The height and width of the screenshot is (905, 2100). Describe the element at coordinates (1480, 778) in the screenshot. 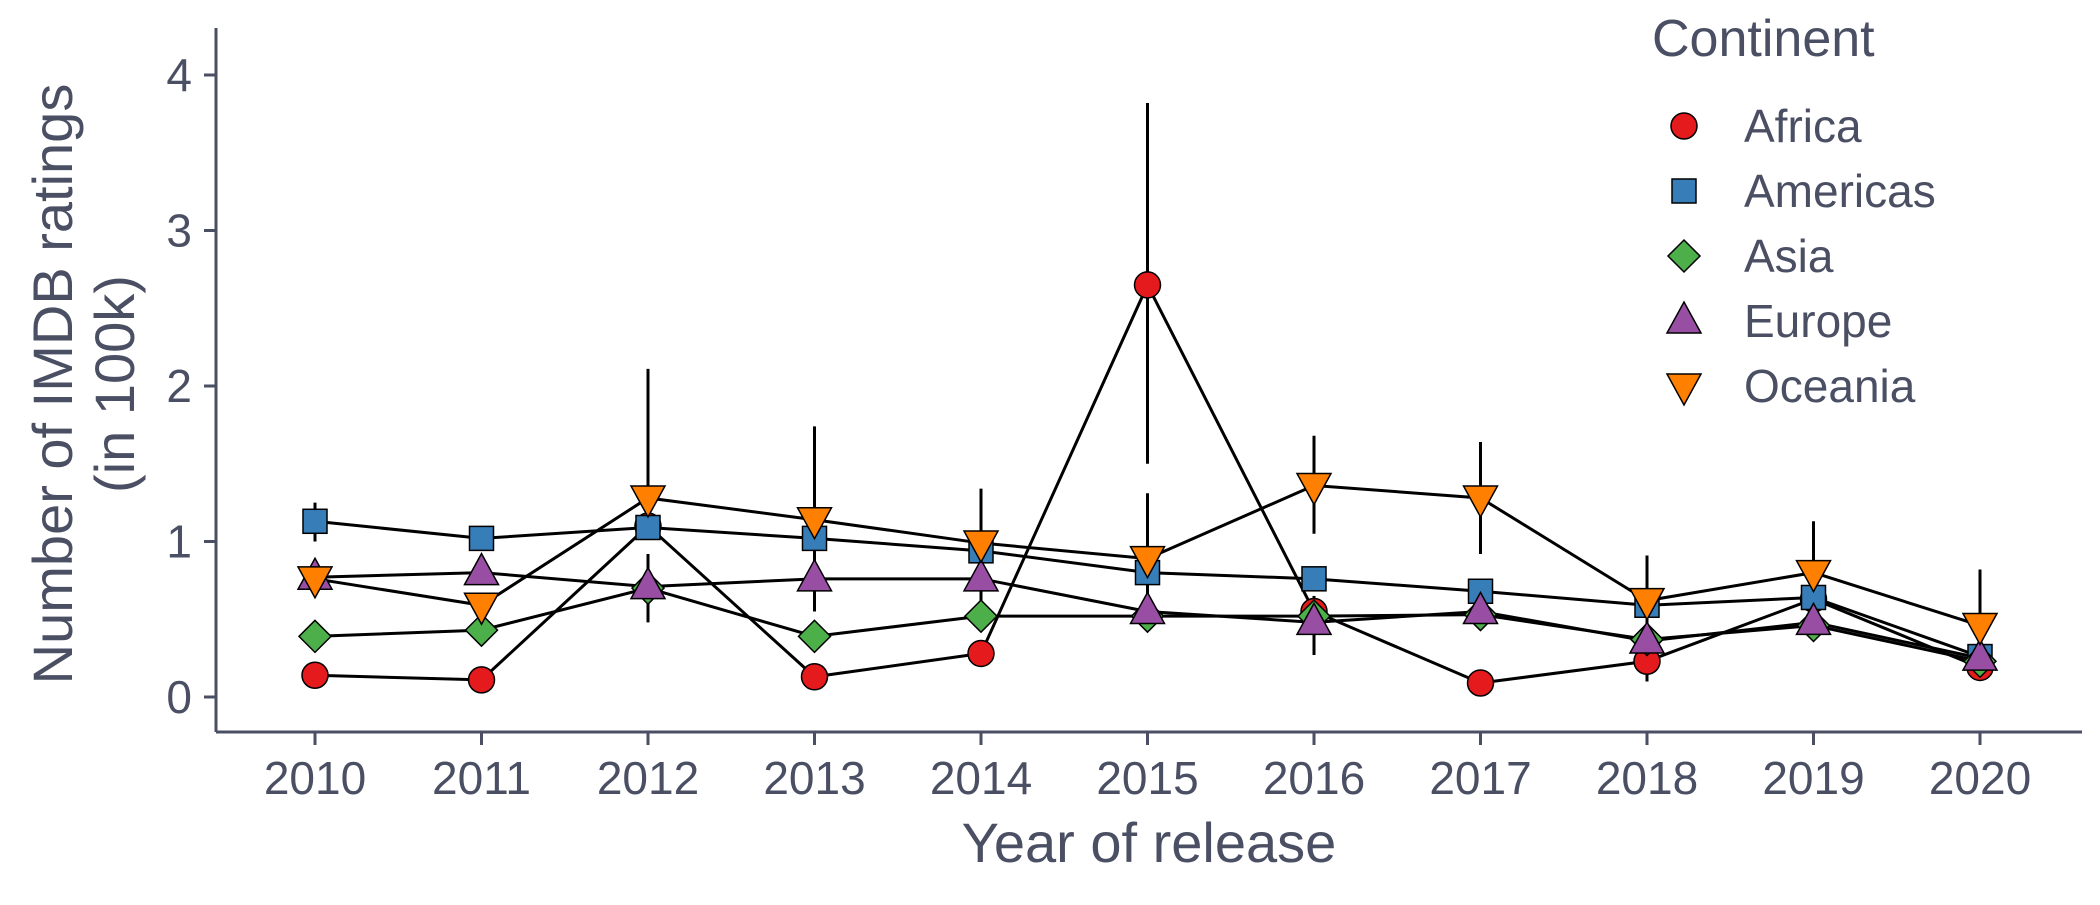

I see `x-tick-label: 2017` at that location.